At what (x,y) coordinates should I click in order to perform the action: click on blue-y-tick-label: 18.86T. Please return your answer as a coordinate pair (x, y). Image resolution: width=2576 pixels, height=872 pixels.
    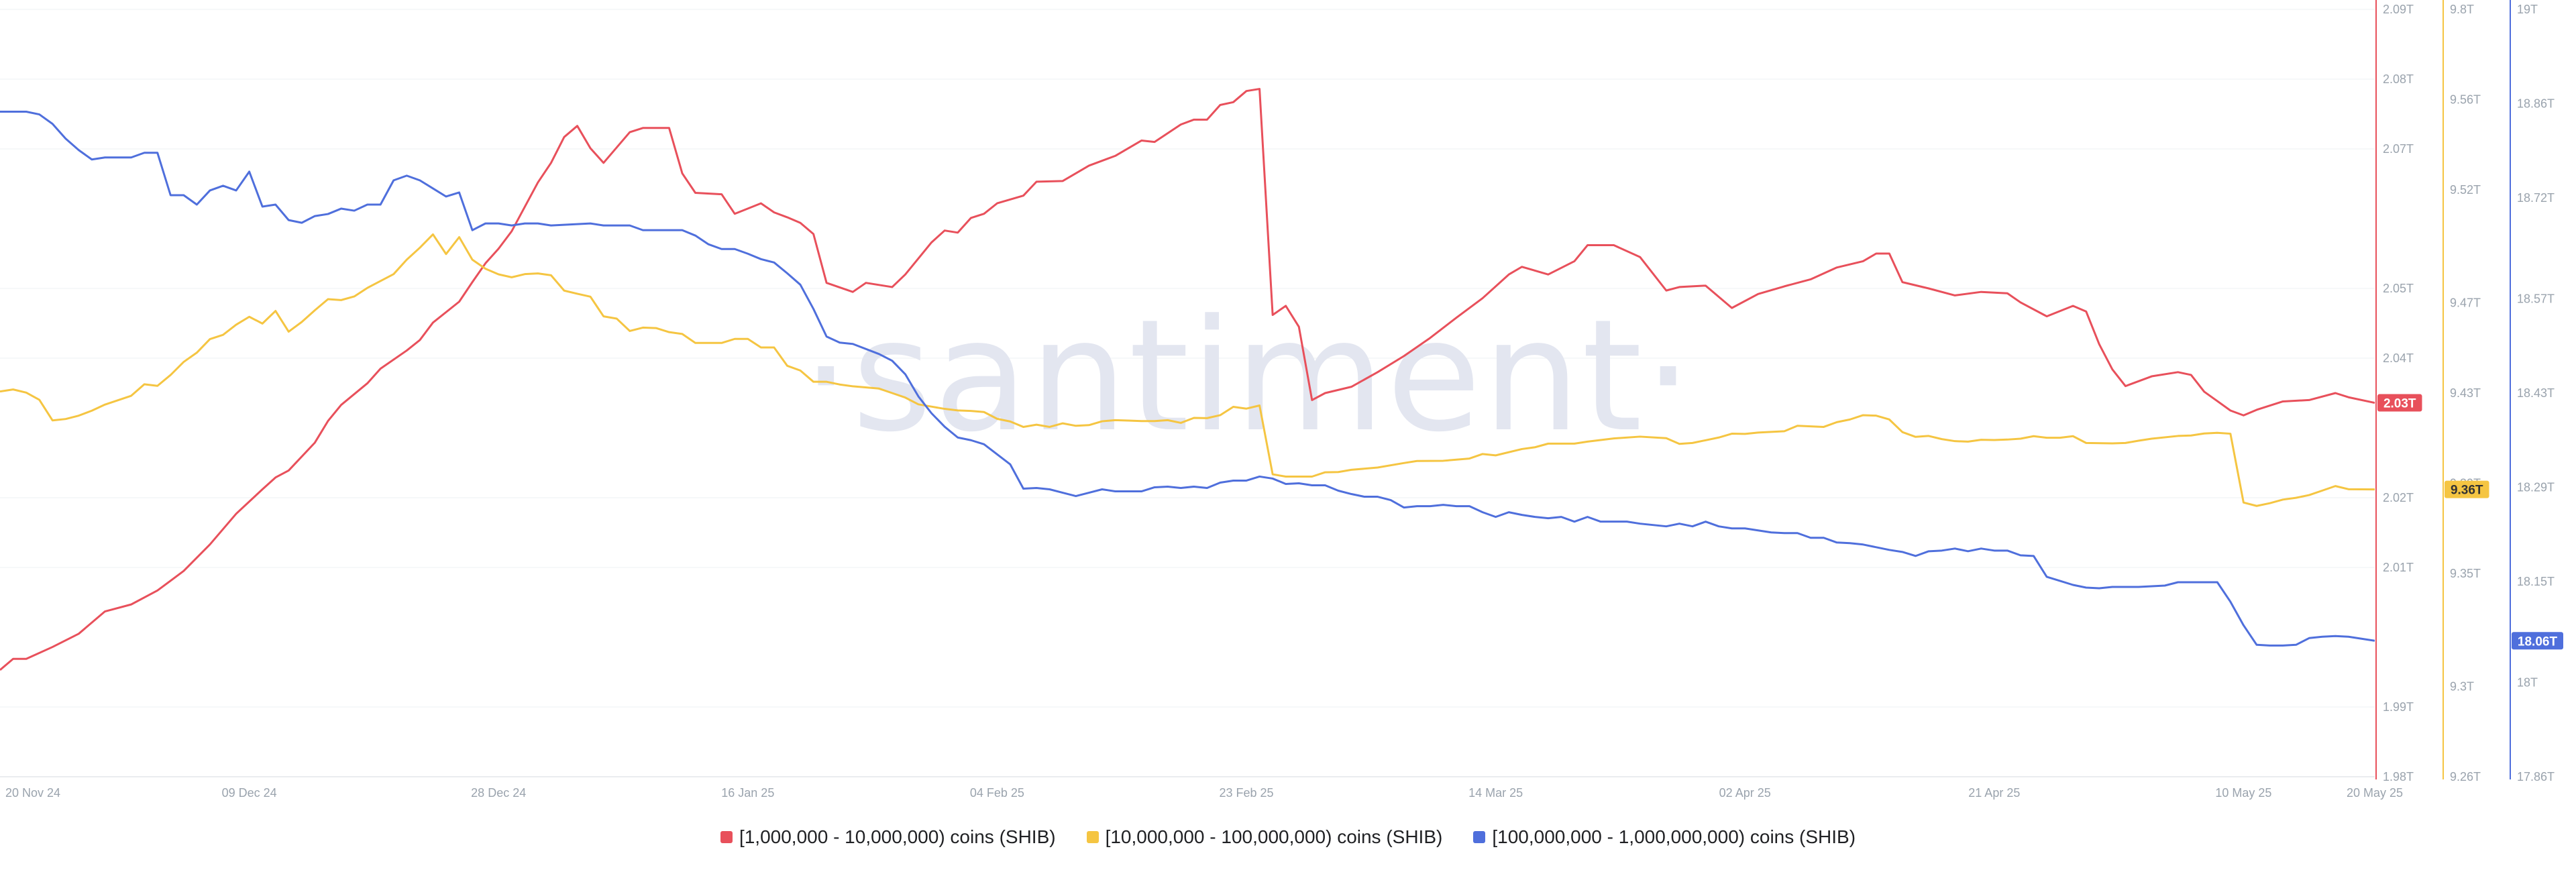
    Looking at the image, I should click on (2536, 103).